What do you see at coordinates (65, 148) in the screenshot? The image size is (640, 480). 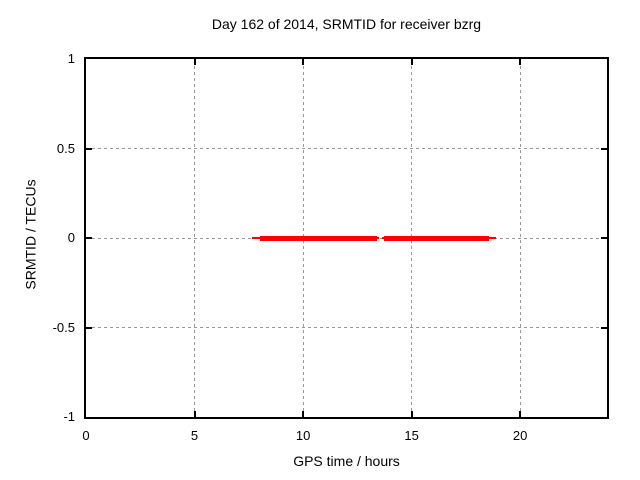 I see `y-tick-label: 0.5` at bounding box center [65, 148].